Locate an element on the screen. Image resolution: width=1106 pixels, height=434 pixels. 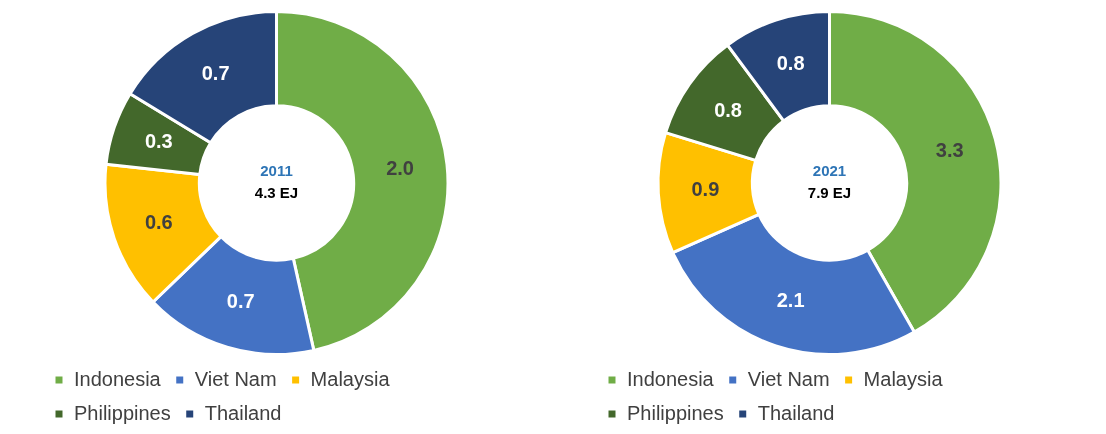
data-label: 0.6 is located at coordinates (158, 221).